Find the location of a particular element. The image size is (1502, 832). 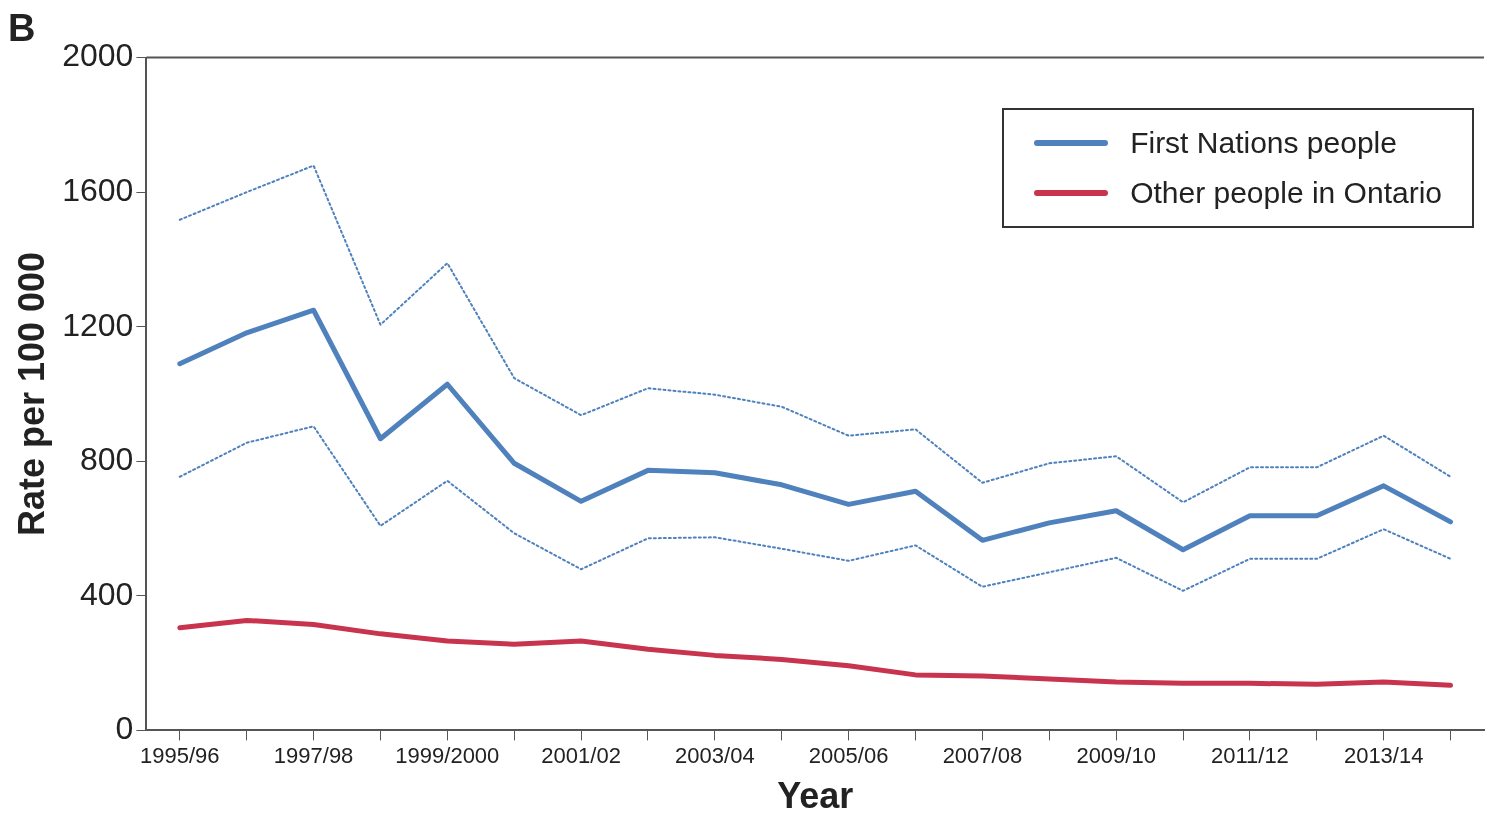

y-tick-label: 800 is located at coordinates (107, 459).